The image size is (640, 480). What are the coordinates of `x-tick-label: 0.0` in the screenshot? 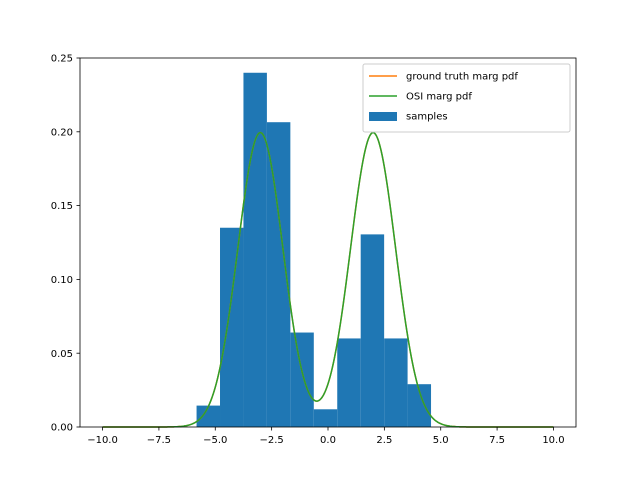 It's located at (328, 440).